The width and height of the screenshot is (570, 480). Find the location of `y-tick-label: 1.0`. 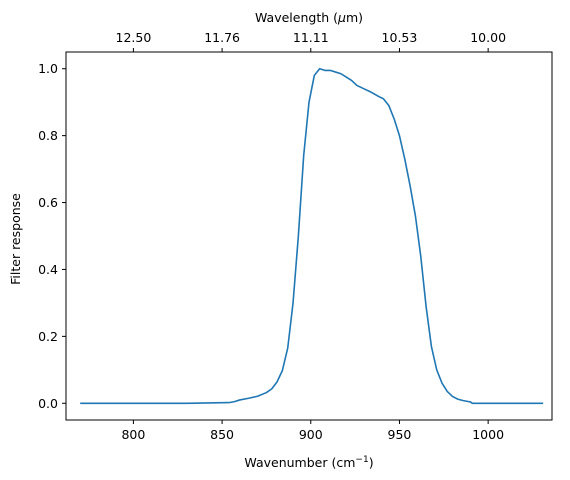

y-tick-label: 1.0 is located at coordinates (48, 68).